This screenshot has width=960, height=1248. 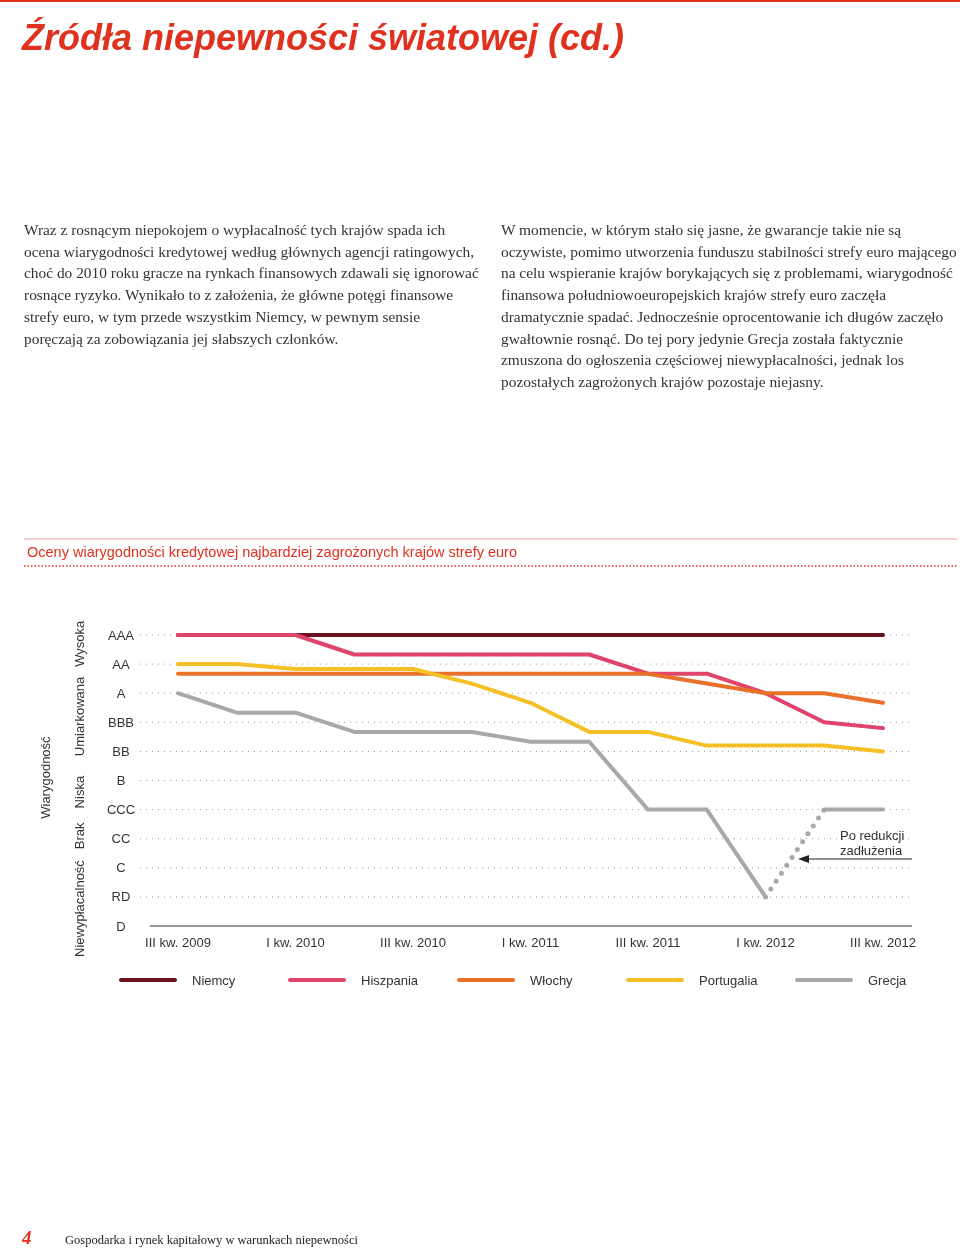 I want to click on x-tick-label: III kw. 2010, so click(x=413, y=942).